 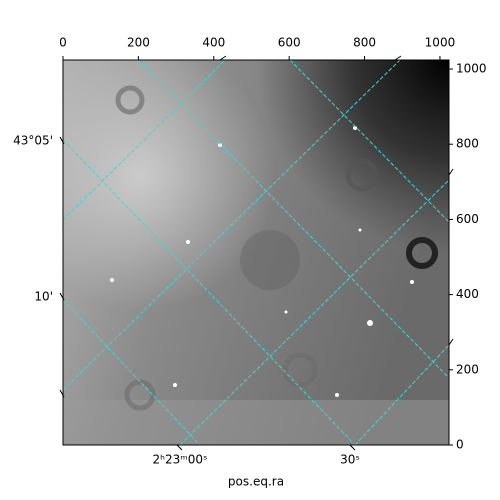 I want to click on x-tick-label: 800, so click(x=364, y=43).